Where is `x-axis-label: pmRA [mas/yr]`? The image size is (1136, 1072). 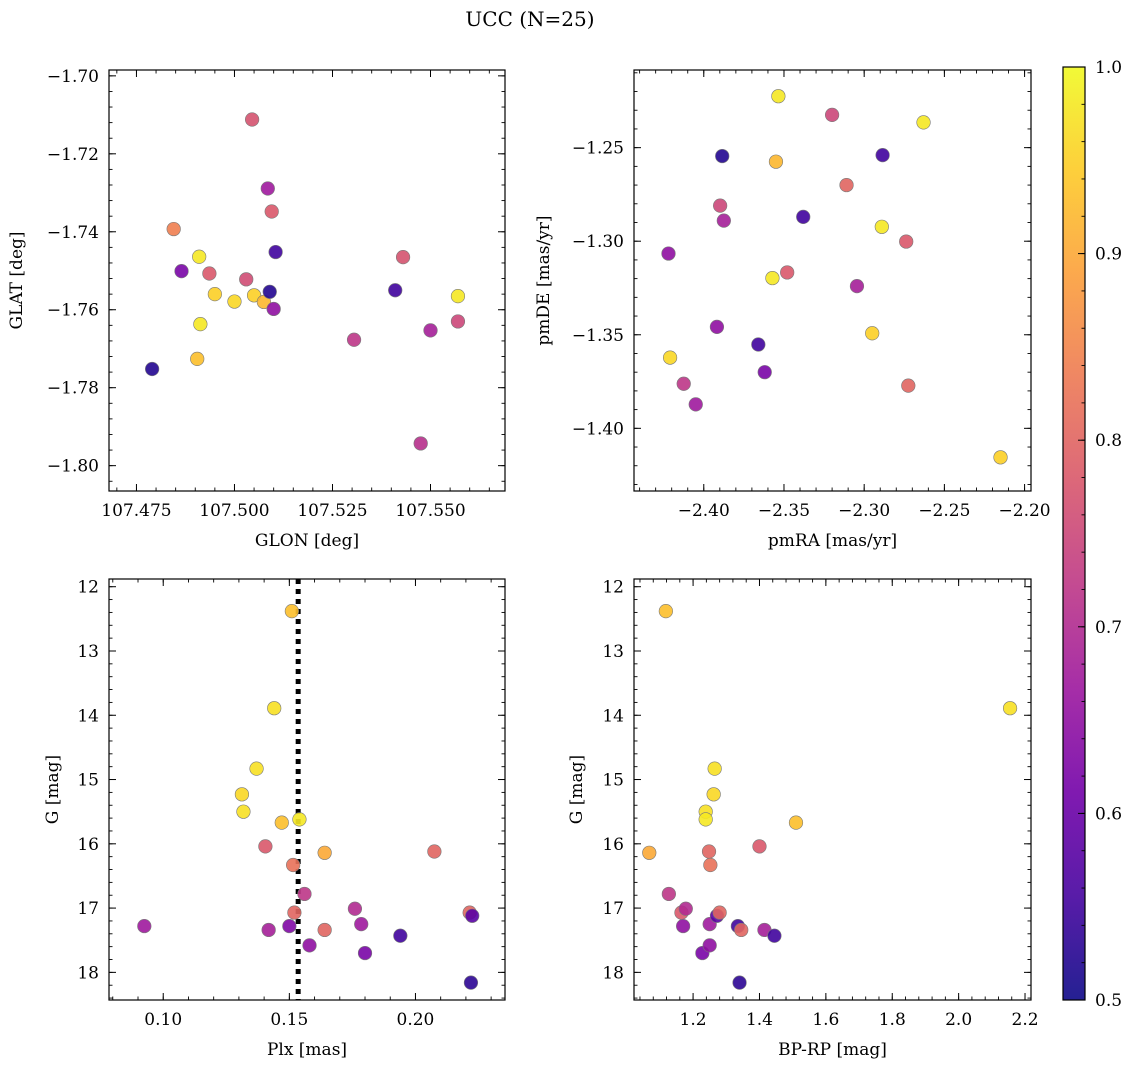
x-axis-label: pmRA [mas/yr] is located at coordinates (832, 541).